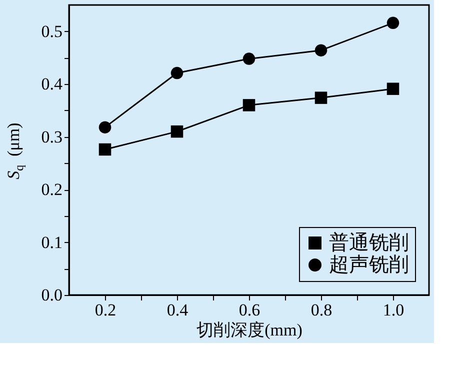  What do you see at coordinates (105, 310) in the screenshot?
I see `x-tick-label: 0.2` at bounding box center [105, 310].